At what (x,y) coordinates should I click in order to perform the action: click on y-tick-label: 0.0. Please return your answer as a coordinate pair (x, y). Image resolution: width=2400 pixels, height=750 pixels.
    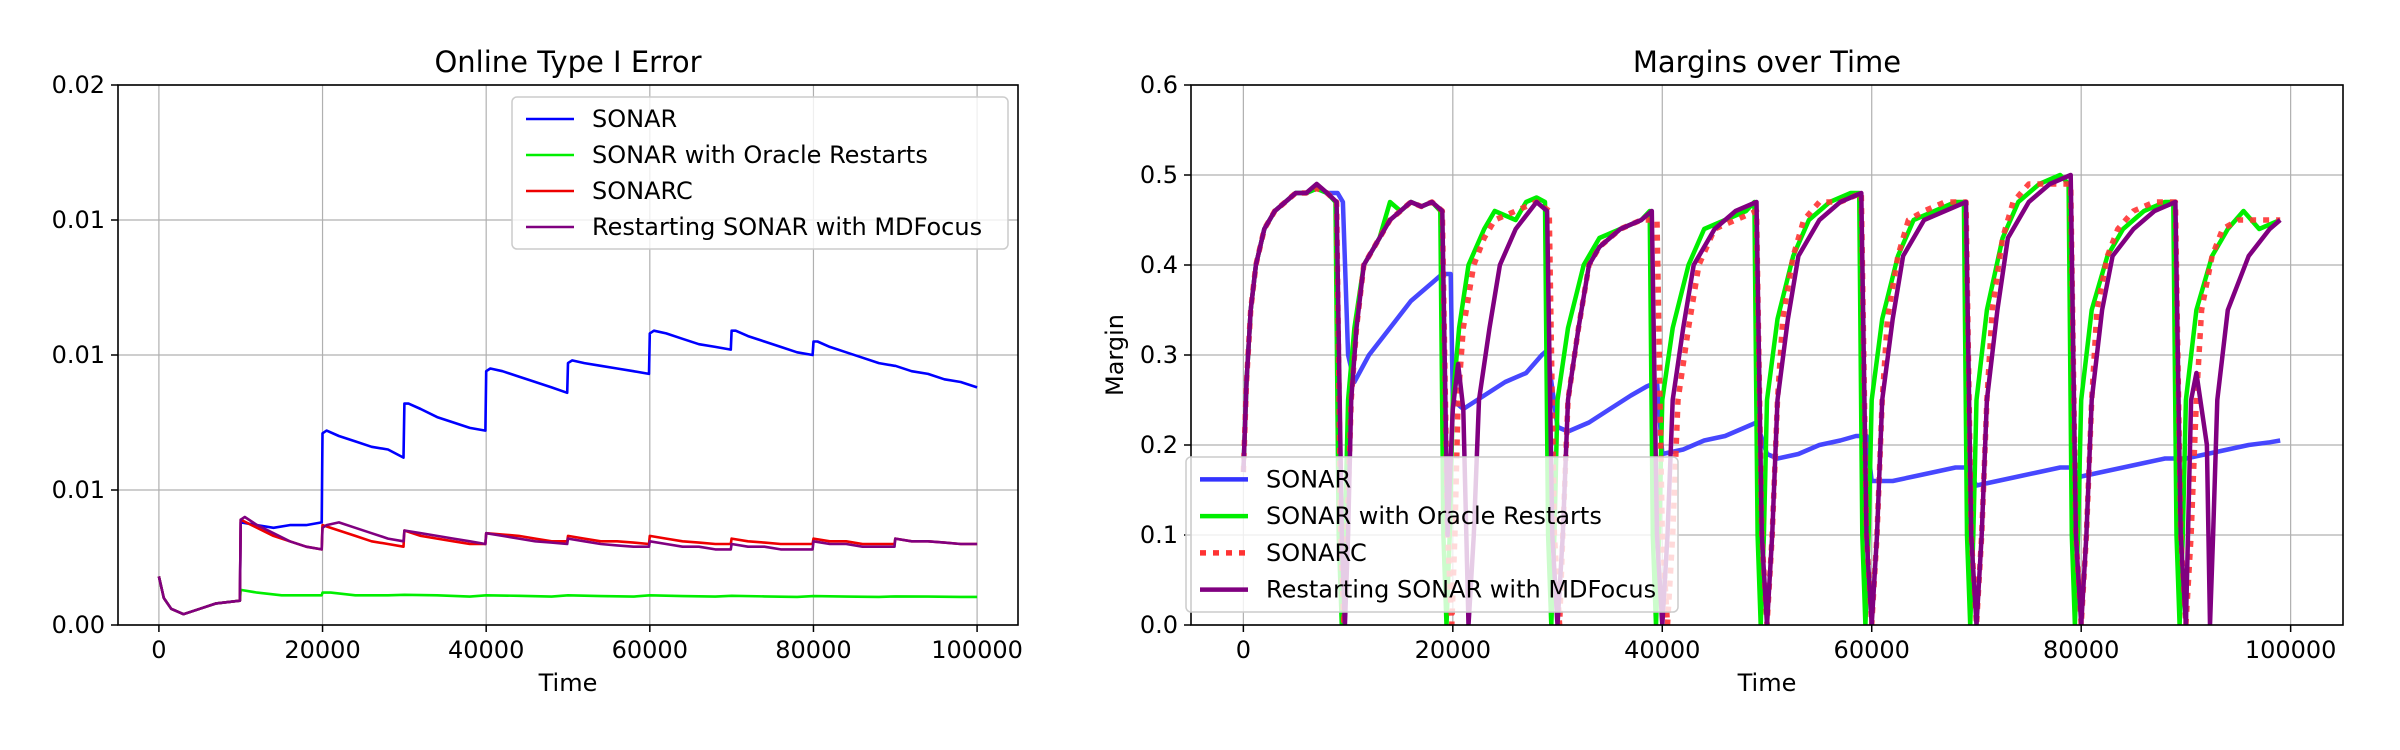
    Looking at the image, I should click on (1159, 625).